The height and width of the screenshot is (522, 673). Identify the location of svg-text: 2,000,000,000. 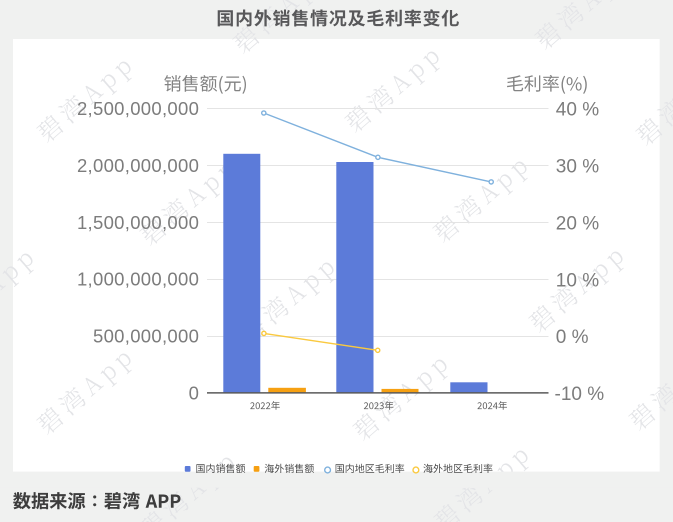
(138, 165).